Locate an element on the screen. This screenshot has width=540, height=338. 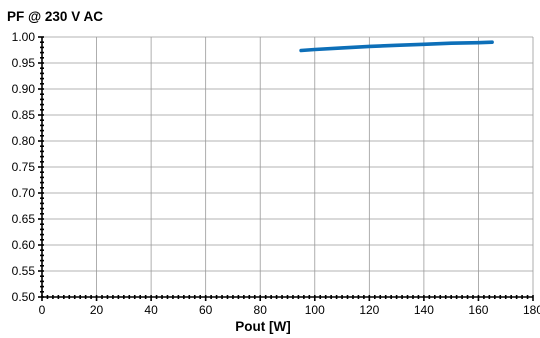
y-tick-label: 0.65 is located at coordinates (24, 219).